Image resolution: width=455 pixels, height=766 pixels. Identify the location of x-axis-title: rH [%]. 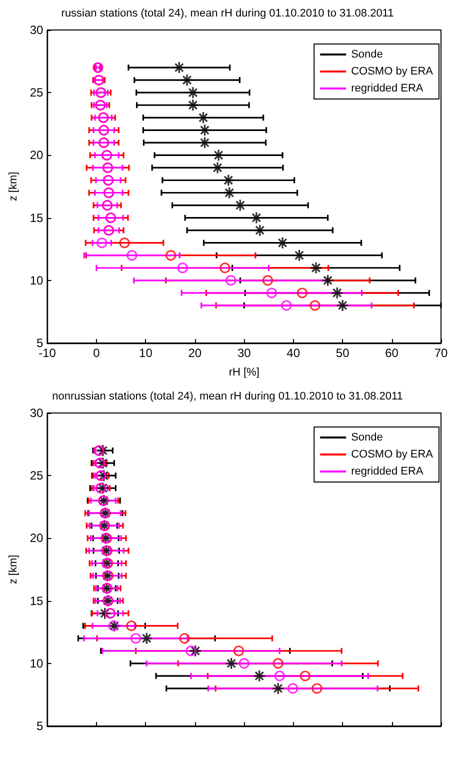
(244, 372).